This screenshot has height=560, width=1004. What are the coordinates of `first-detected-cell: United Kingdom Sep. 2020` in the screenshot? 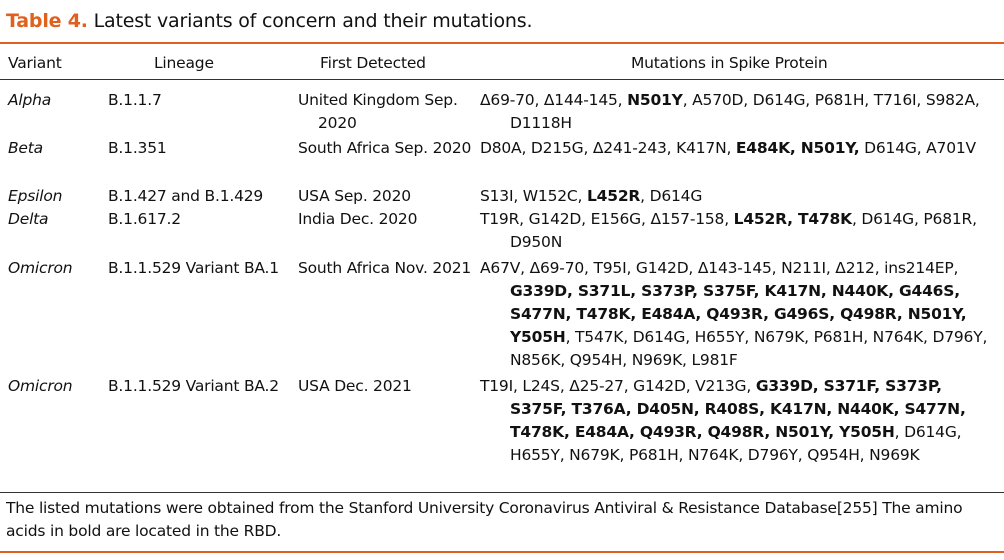 It's located at (378, 111).